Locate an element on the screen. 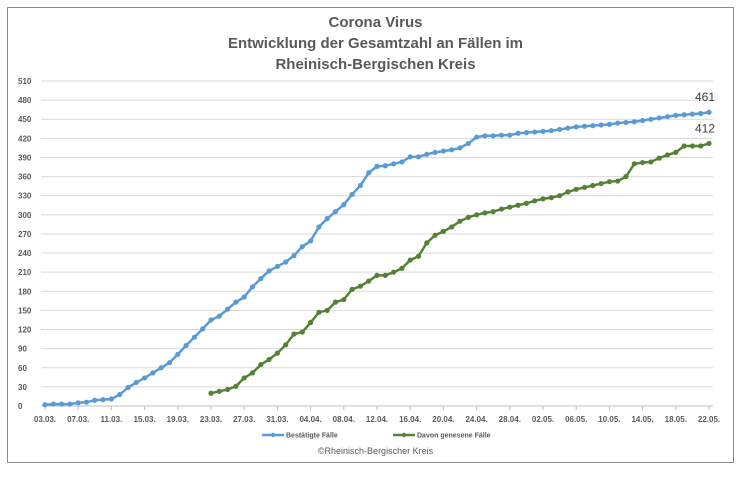 This screenshot has width=751, height=480. y-tick-label: 510 is located at coordinates (25, 81).